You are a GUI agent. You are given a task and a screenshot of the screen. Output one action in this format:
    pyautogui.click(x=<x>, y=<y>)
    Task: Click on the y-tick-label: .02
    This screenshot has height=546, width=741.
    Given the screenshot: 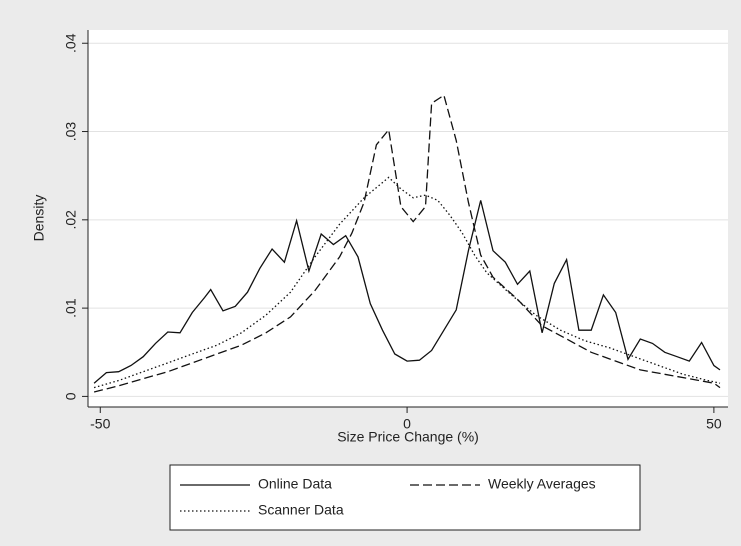 What is the action you would take?
    pyautogui.click(x=71, y=220)
    